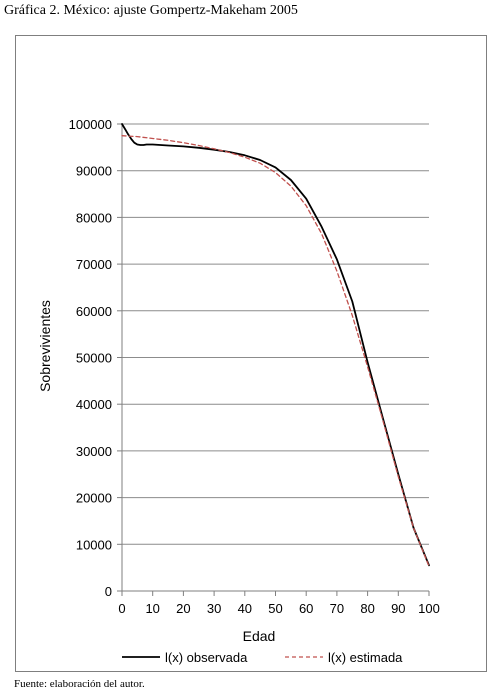  I want to click on x-tick-label: 40, so click(245, 608).